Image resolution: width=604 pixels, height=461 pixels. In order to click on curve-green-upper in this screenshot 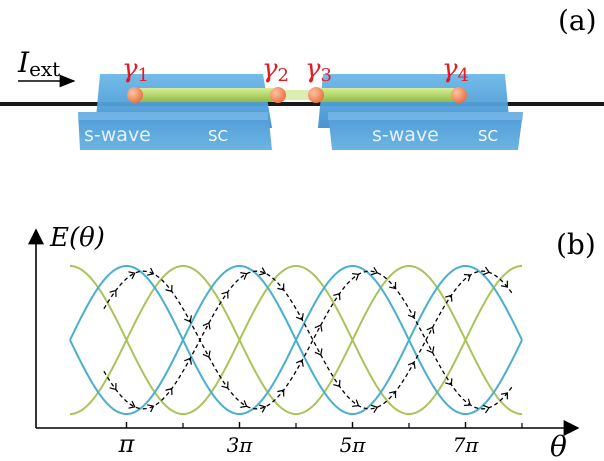, I will do `click(296, 303)`.